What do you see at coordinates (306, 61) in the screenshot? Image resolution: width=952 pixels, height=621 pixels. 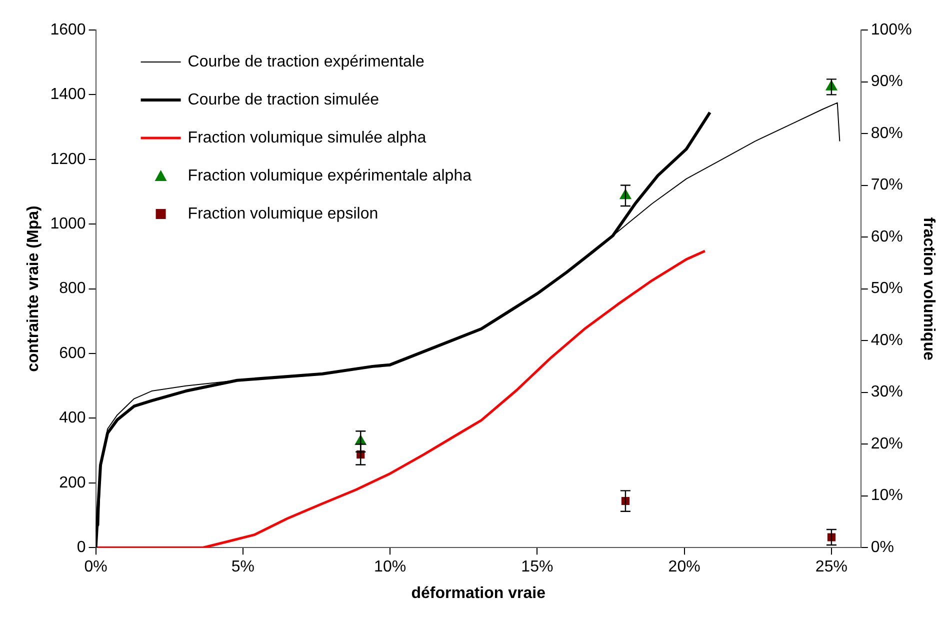 I see `legend-label: Courbe de traction expérimentale` at bounding box center [306, 61].